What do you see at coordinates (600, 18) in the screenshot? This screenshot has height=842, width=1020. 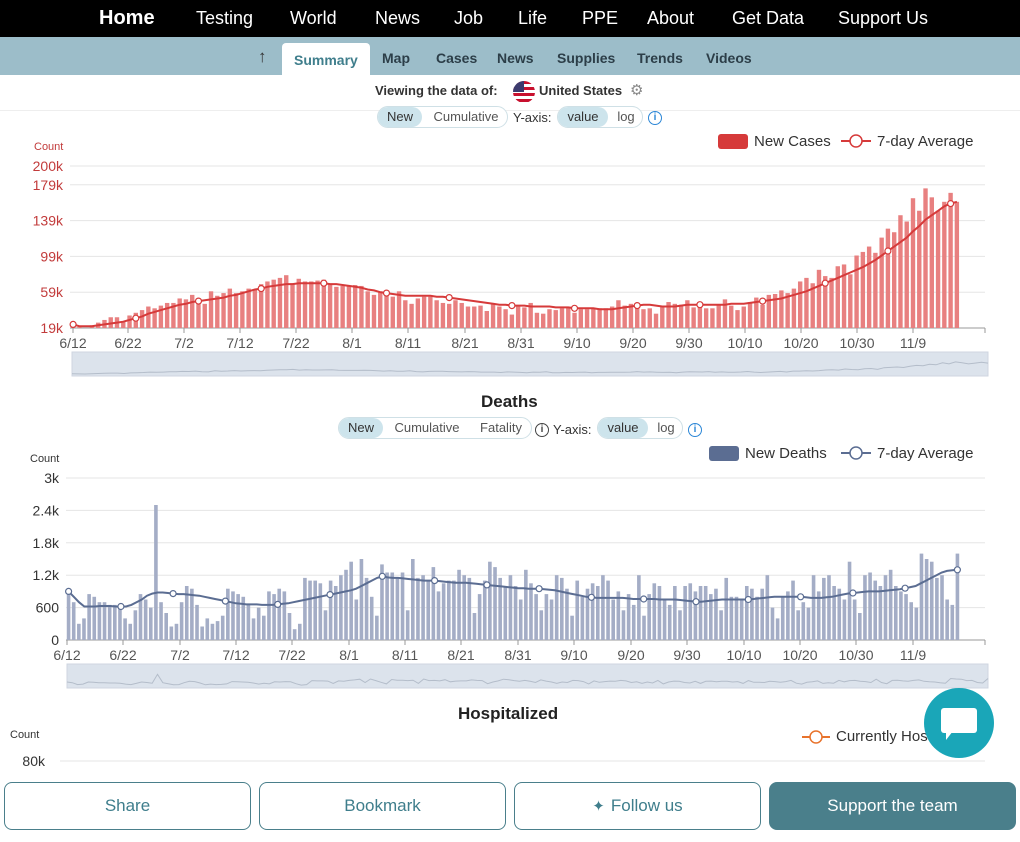 I see `nav-ppe: PPE` at bounding box center [600, 18].